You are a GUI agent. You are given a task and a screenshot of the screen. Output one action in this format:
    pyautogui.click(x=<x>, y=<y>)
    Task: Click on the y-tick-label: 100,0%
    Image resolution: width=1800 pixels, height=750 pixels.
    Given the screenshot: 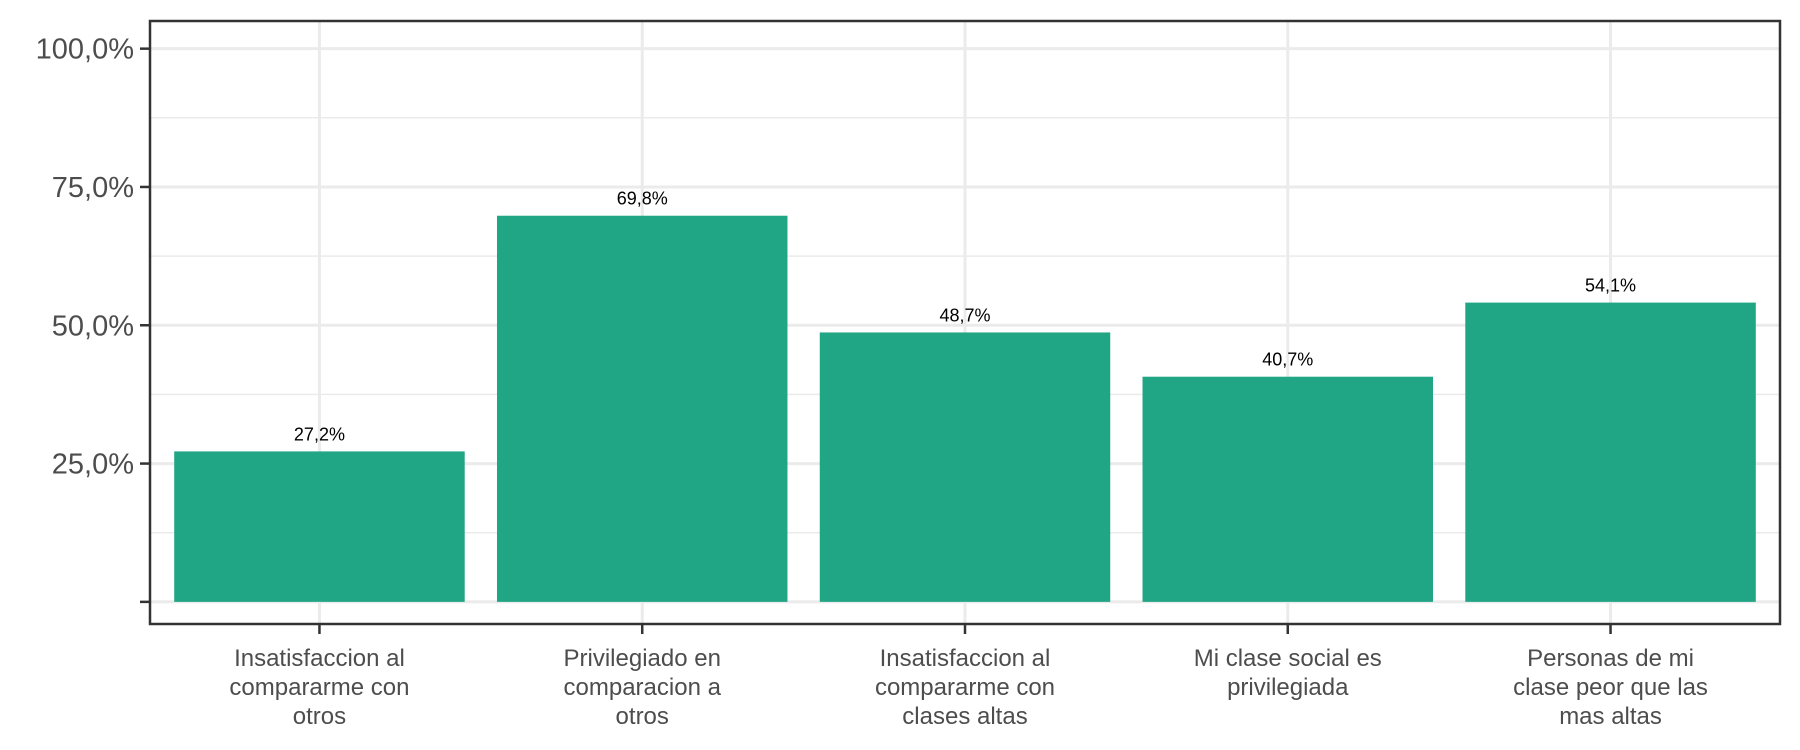 What is the action you would take?
    pyautogui.click(x=85, y=50)
    